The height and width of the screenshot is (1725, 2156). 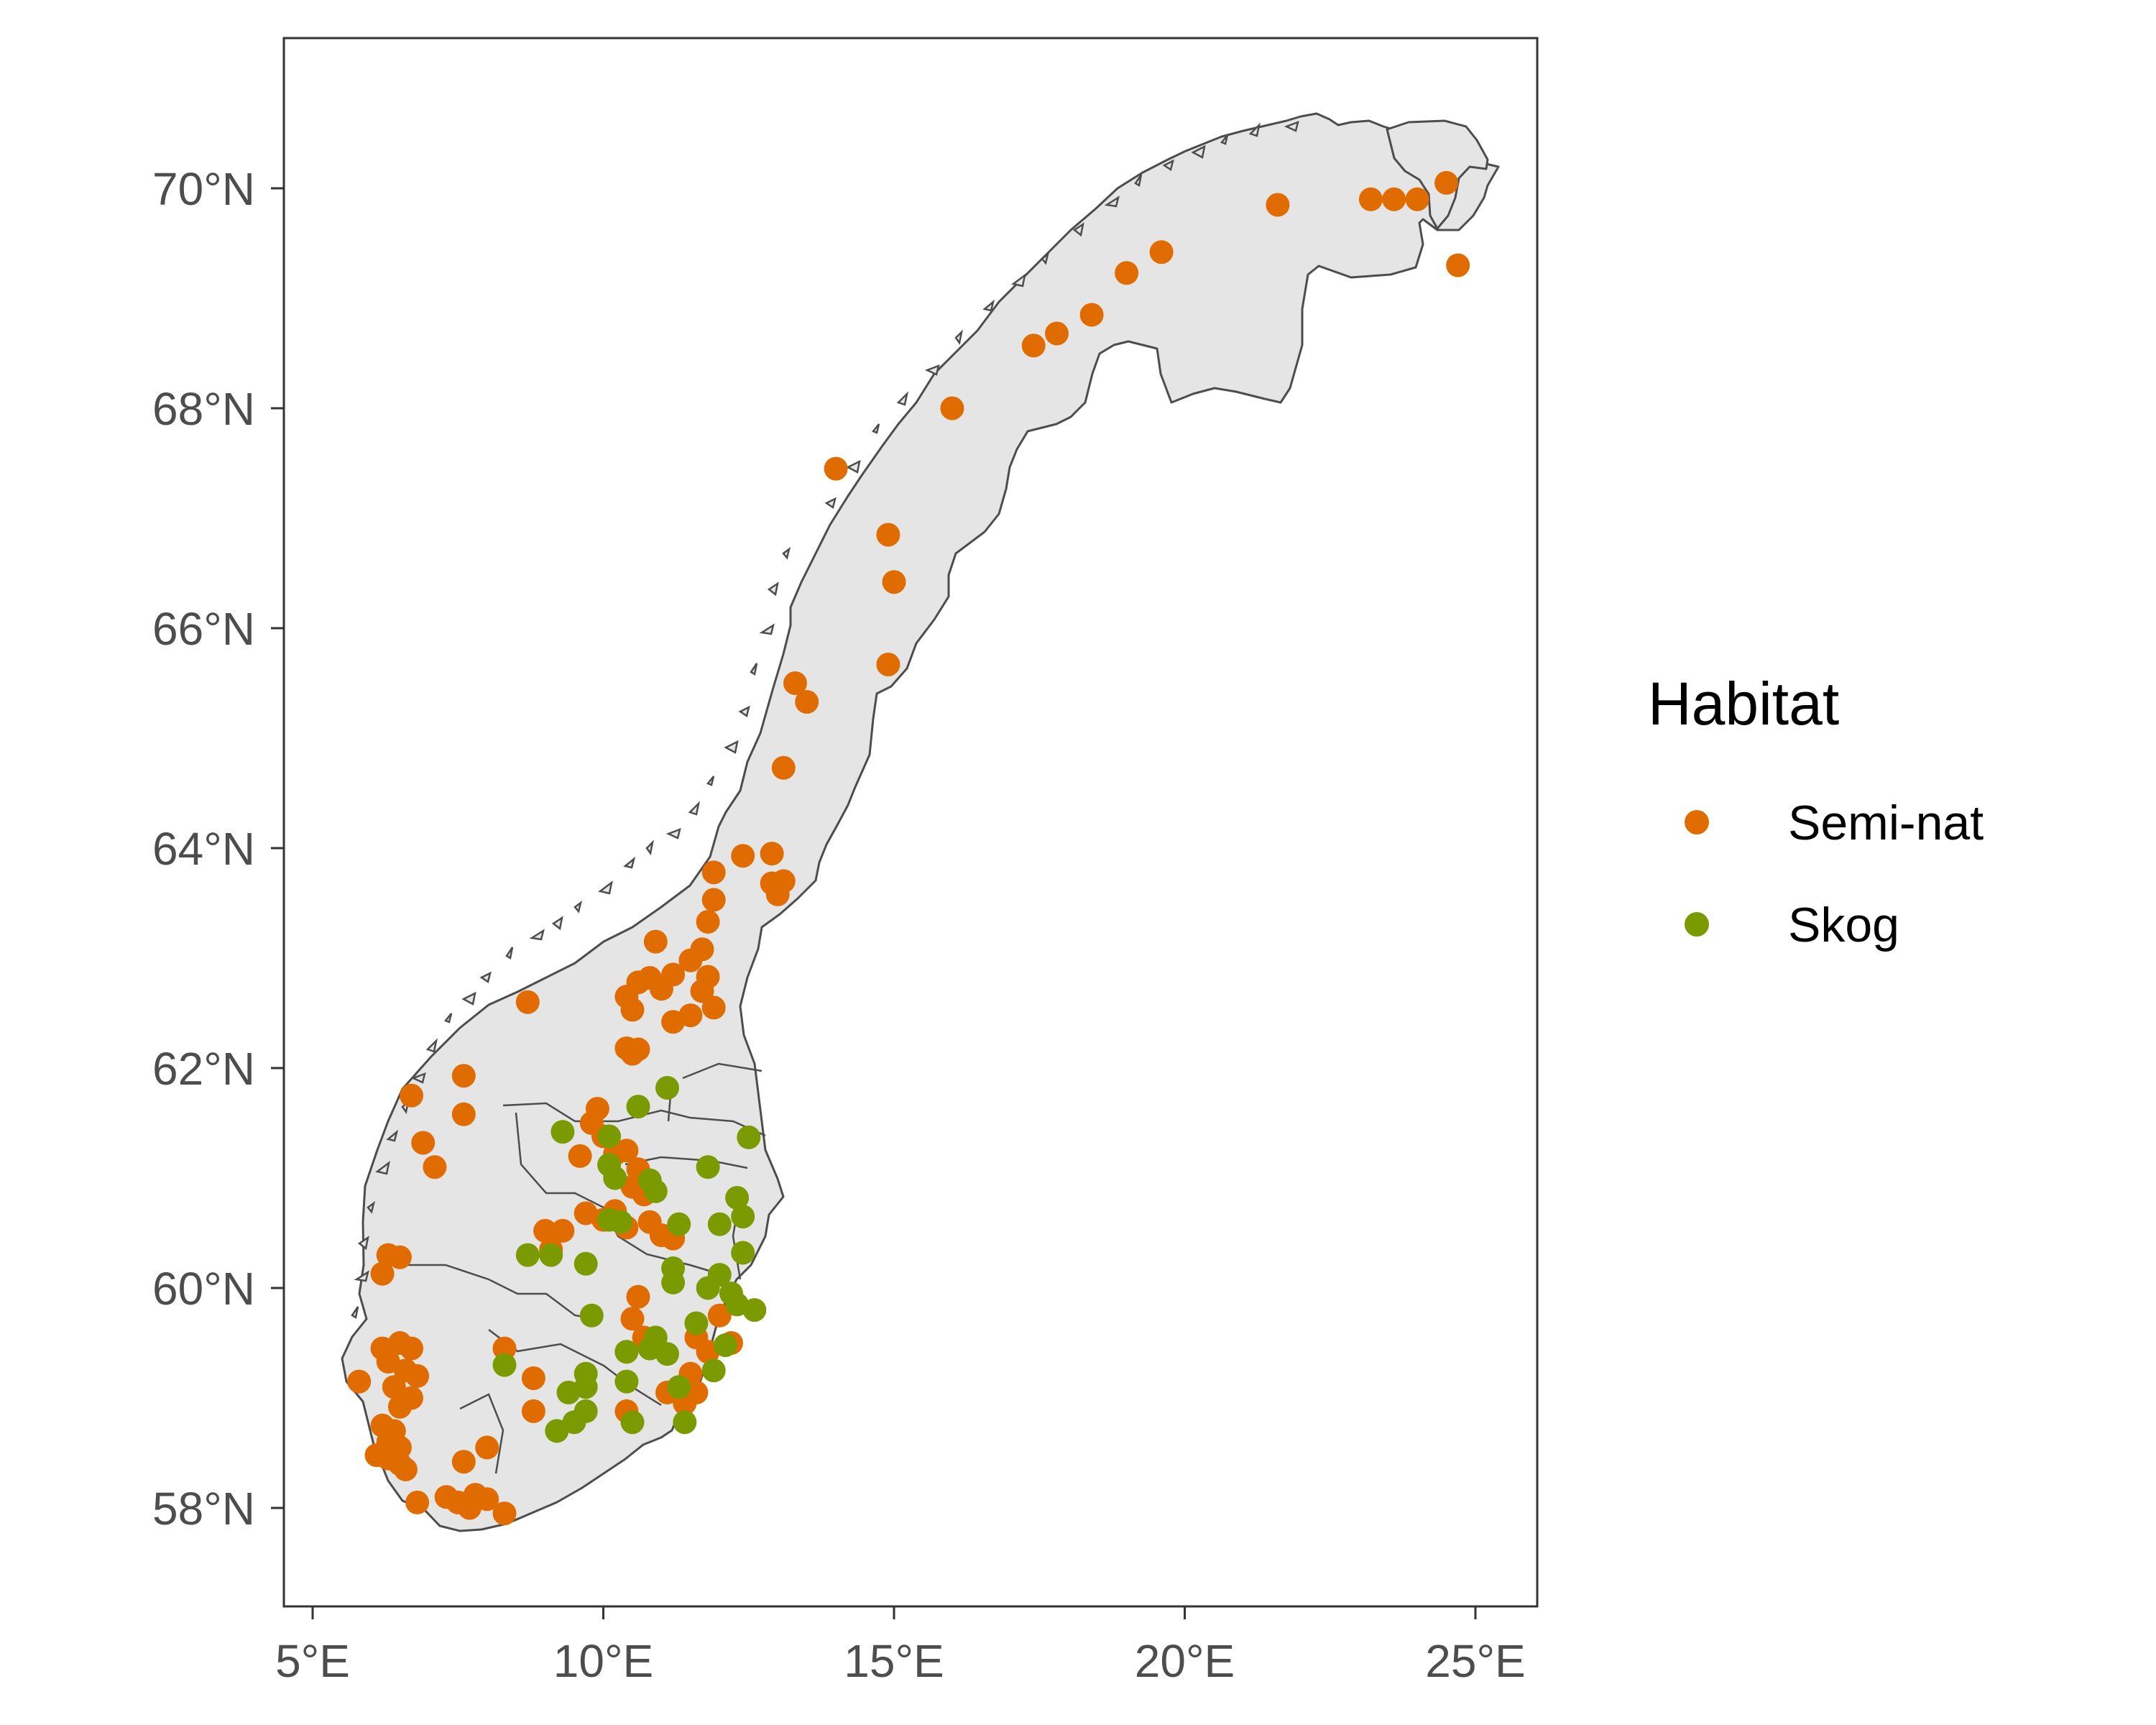 What do you see at coordinates (204, 629) in the screenshot?
I see `y-tick-label: 66°N` at bounding box center [204, 629].